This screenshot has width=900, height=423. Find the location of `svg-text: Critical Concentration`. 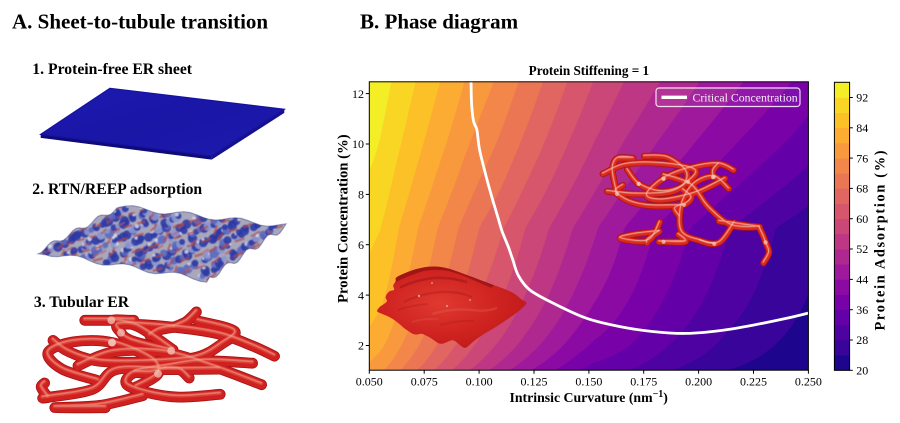

svg-text: Critical Concentration is located at coordinates (745, 97).